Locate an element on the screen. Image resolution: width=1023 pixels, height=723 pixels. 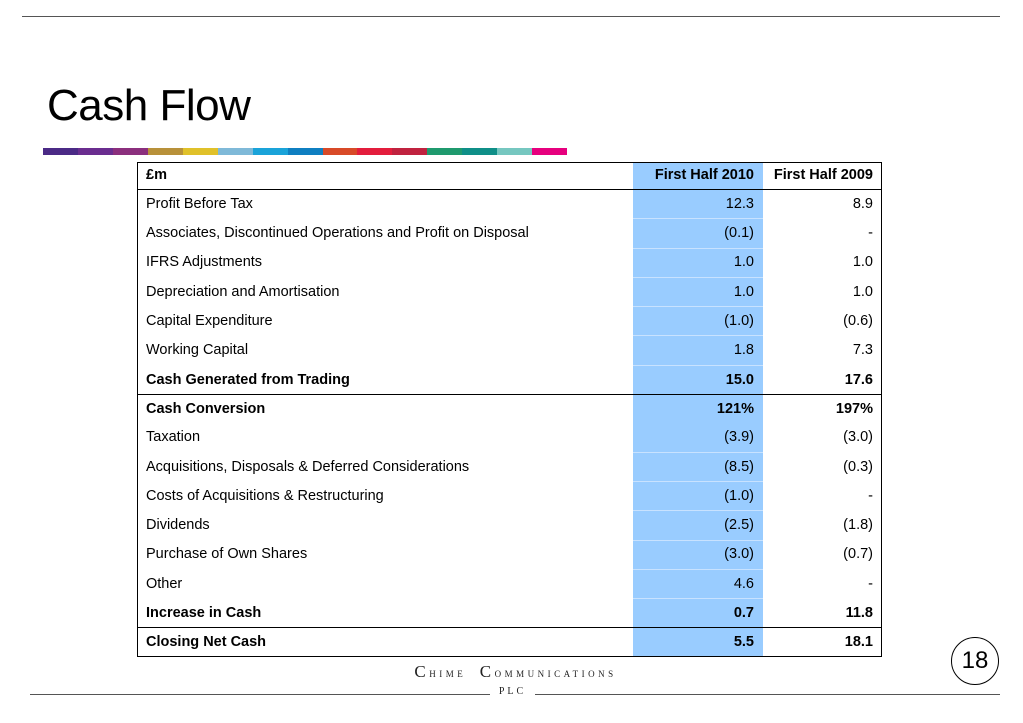
row-value-2009: 8.9 is located at coordinates (822, 204).